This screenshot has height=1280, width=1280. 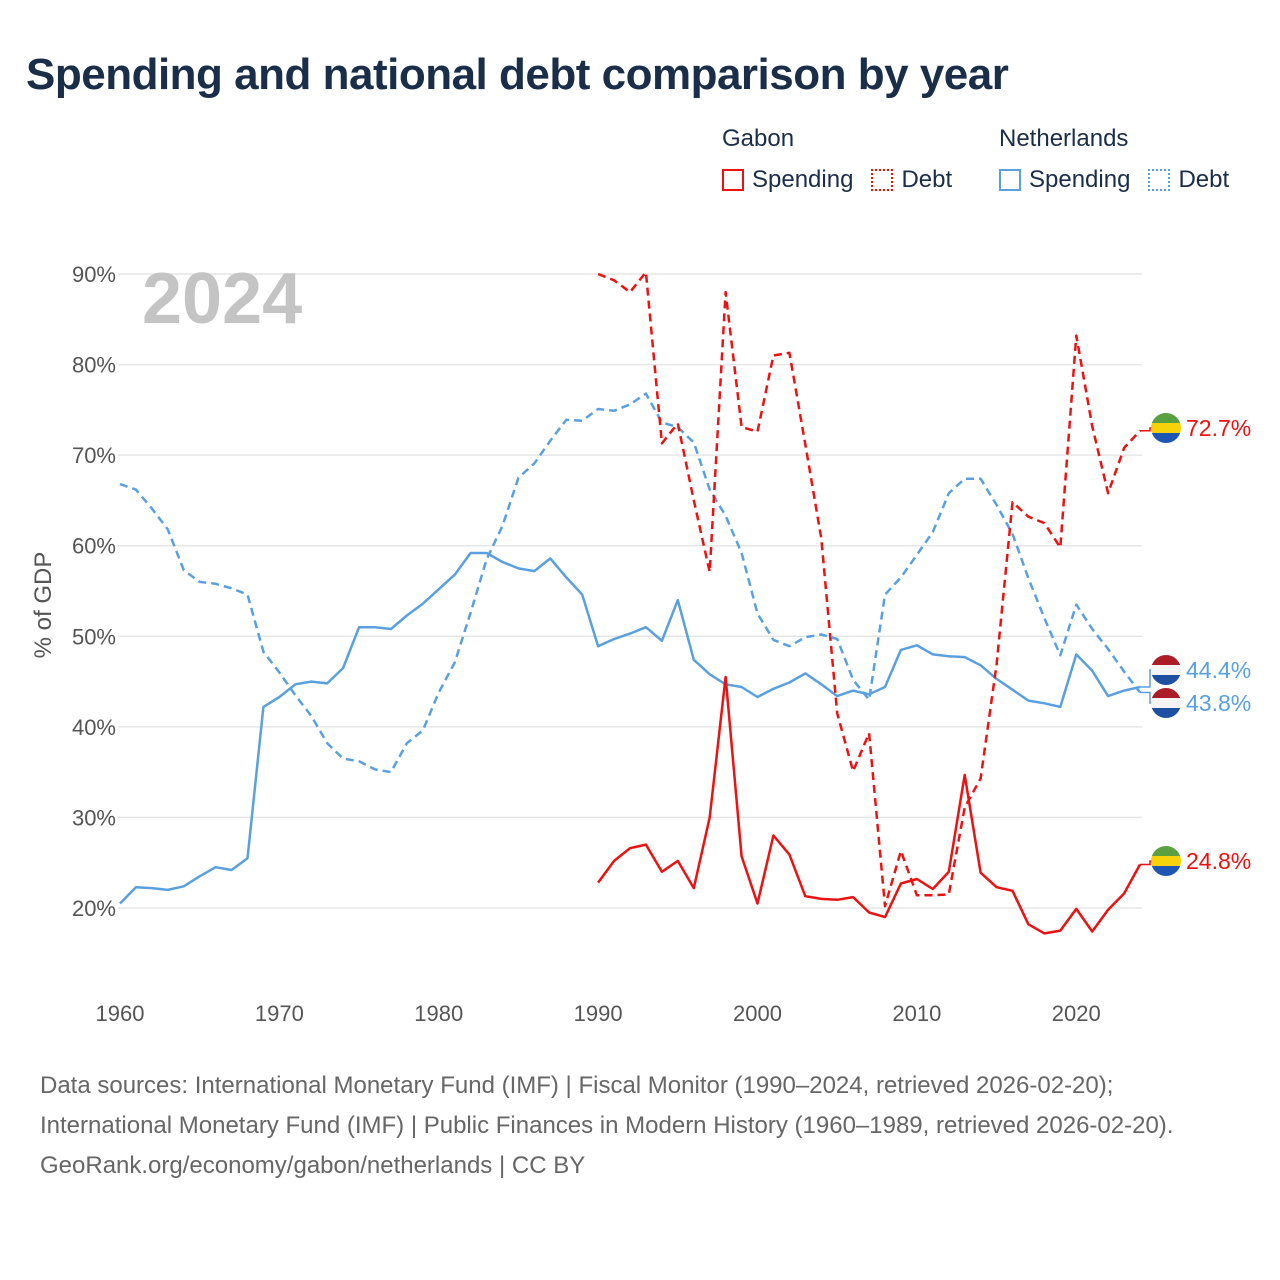 I want to click on x-tick-label: 1990, so click(x=598, y=1013).